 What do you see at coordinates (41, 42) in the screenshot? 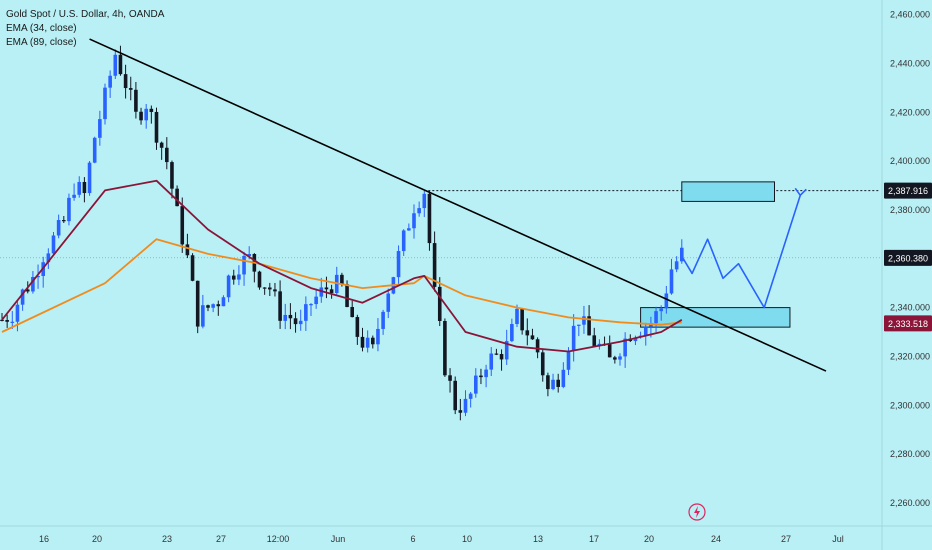
I see `ema89-legend: EMA (89, close)` at bounding box center [41, 42].